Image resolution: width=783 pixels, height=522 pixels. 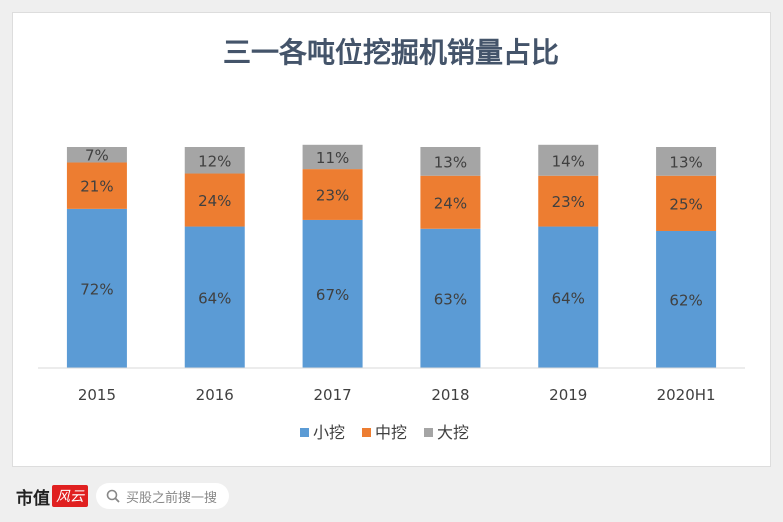 I want to click on data-label: 67%, so click(x=332, y=295).